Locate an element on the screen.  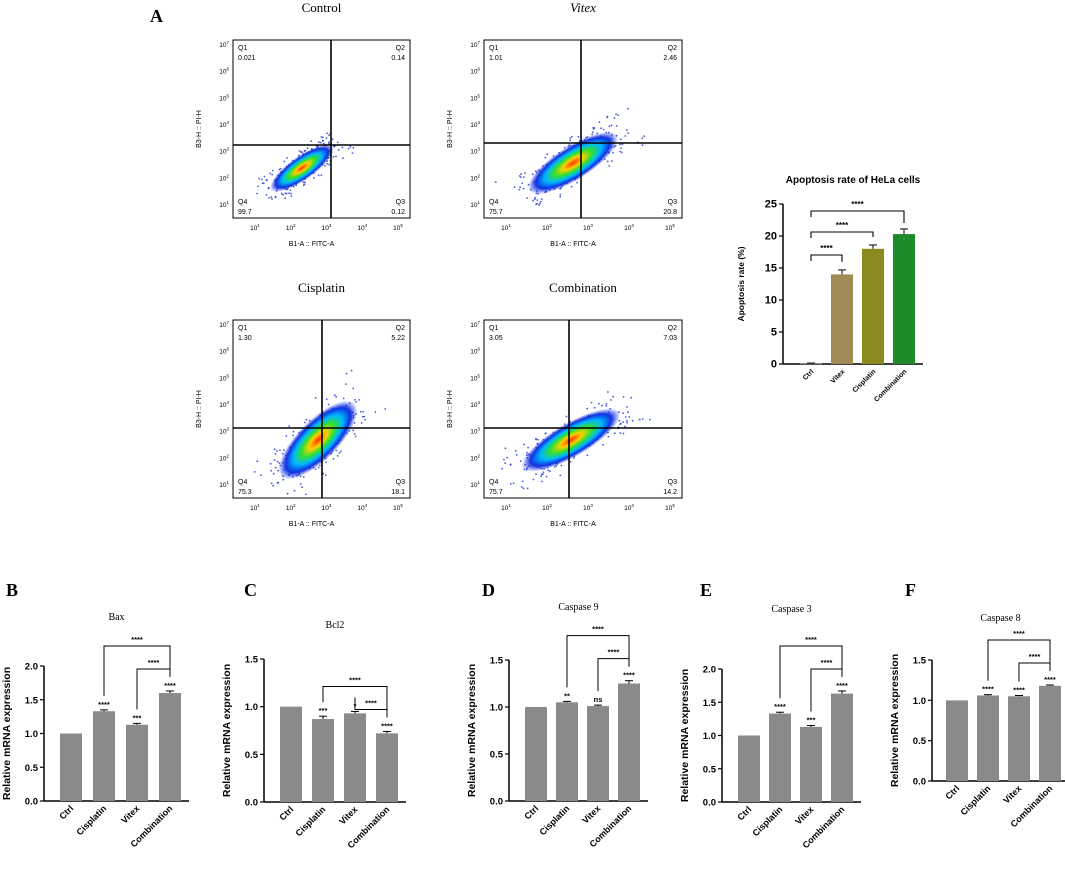
y-tick-label: 15 is located at coordinates (771, 269).